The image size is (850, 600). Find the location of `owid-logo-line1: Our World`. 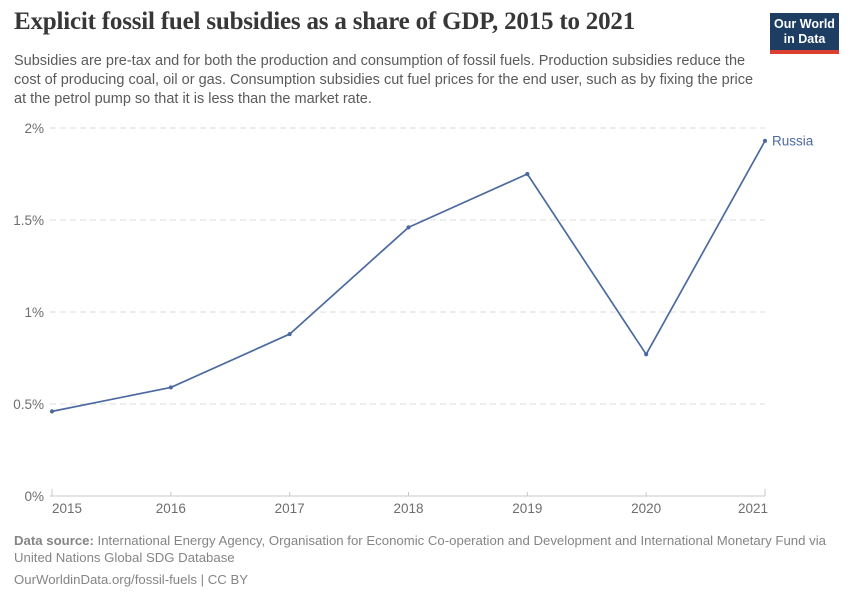

owid-logo-line1: Our World is located at coordinates (804, 24).